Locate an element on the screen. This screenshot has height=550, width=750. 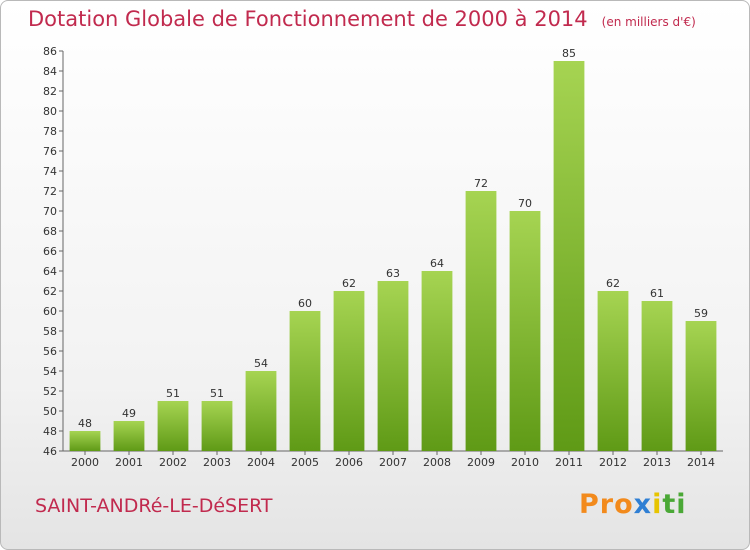
bar-value-label: 61 is located at coordinates (657, 293).